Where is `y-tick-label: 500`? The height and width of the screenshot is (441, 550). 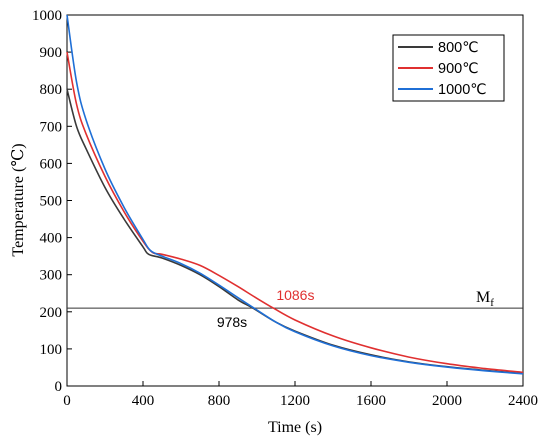
y-tick-label: 500 is located at coordinates (51, 202).